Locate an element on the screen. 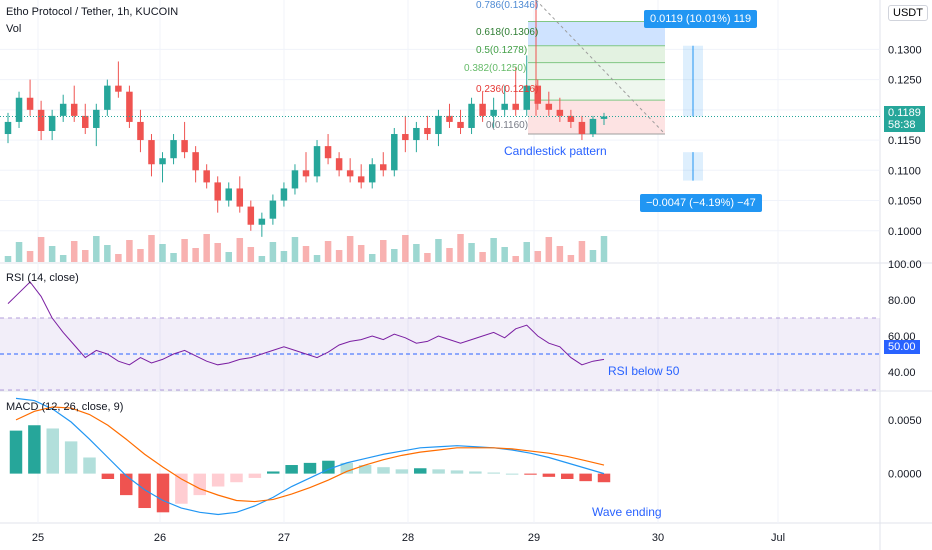  macd-tick-label: 0.0050 is located at coordinates (905, 421).